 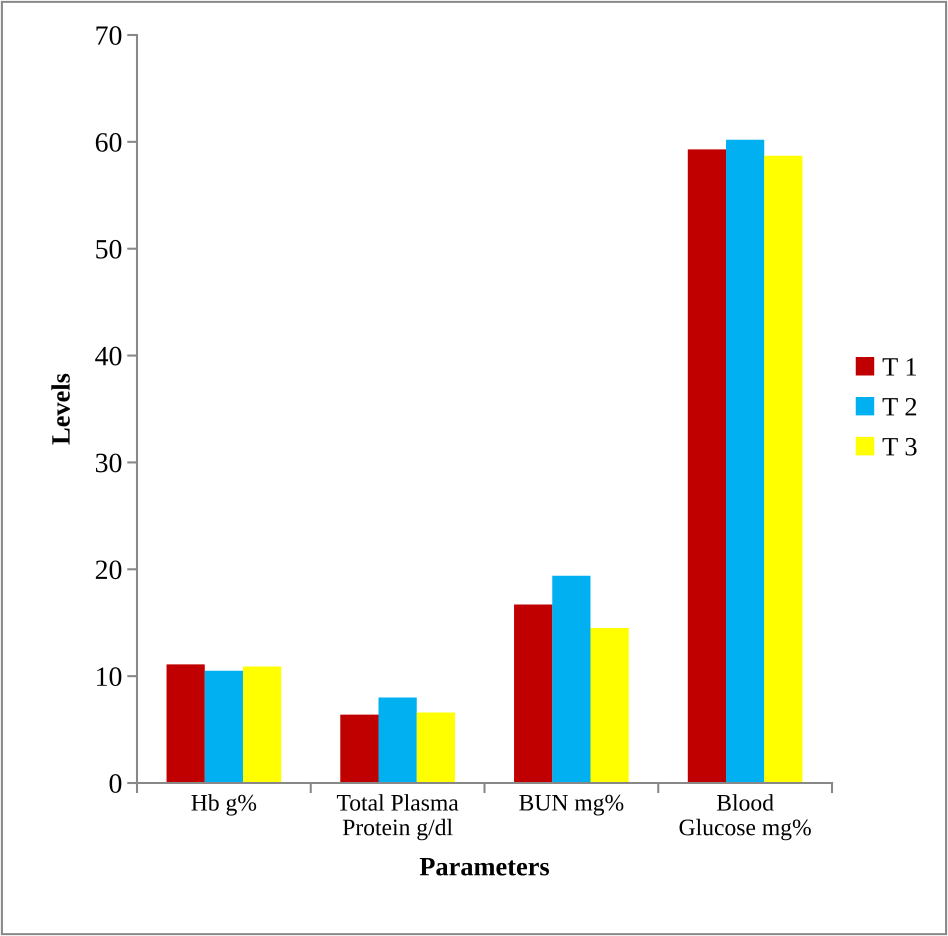 I want to click on y-tick-label: 10, so click(x=109, y=676).